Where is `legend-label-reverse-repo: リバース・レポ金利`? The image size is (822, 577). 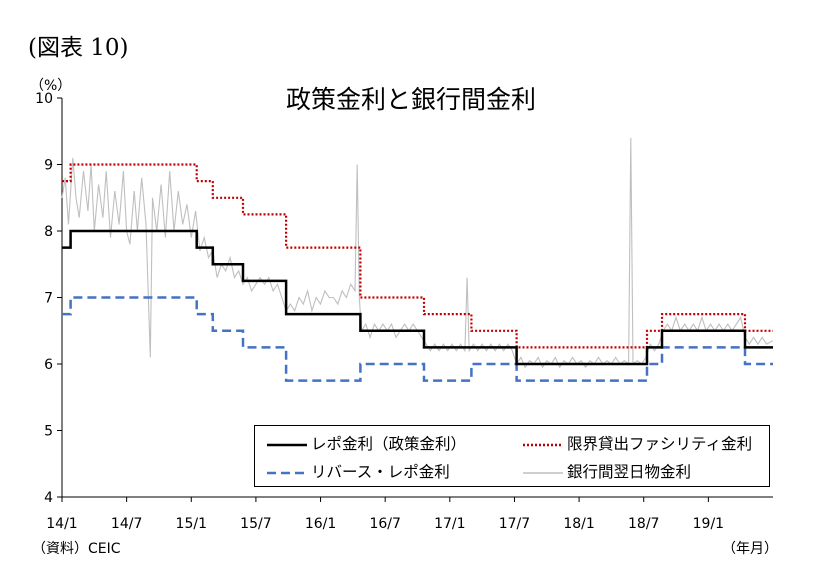 legend-label-reverse-repo: リバース・レポ金利 is located at coordinates (380, 472).